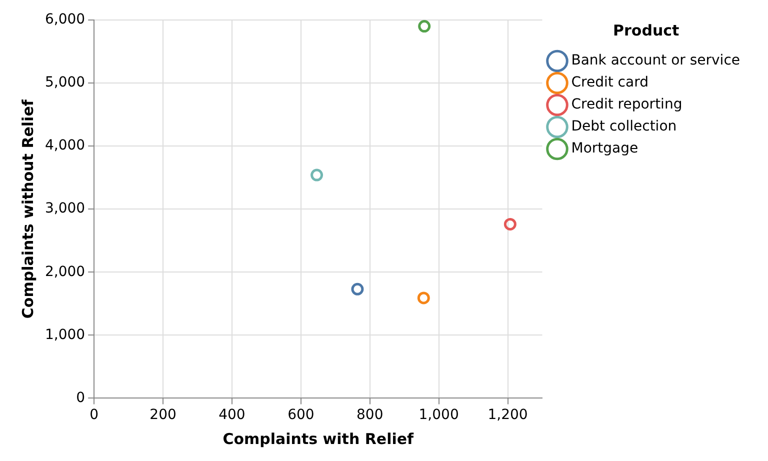  Describe the element at coordinates (370, 415) in the screenshot. I see `x-tick-label: 800` at that location.